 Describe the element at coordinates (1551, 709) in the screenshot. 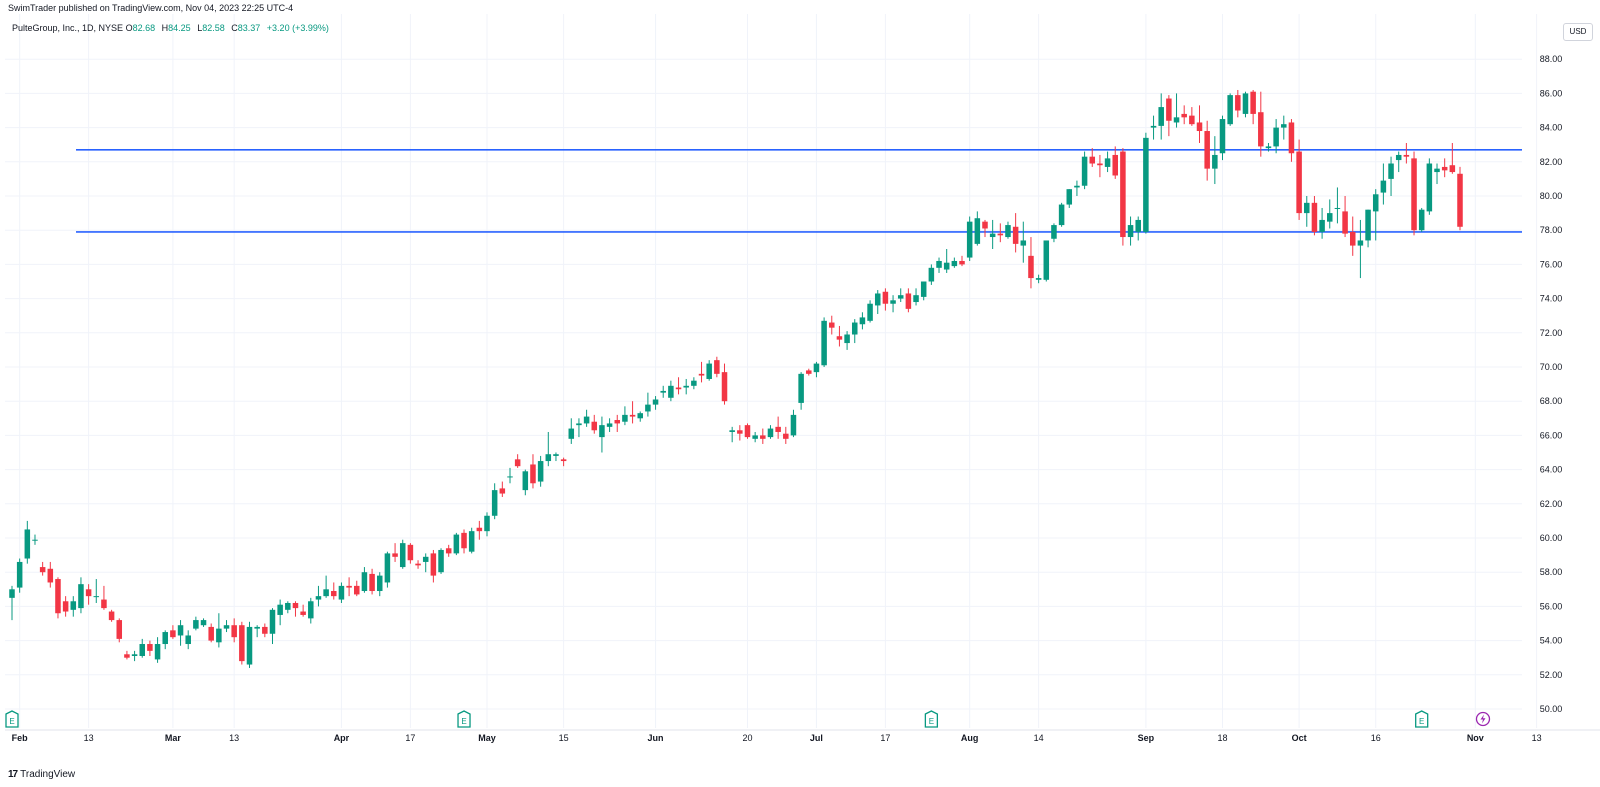

I see `price-tick-label: 50.00` at that location.